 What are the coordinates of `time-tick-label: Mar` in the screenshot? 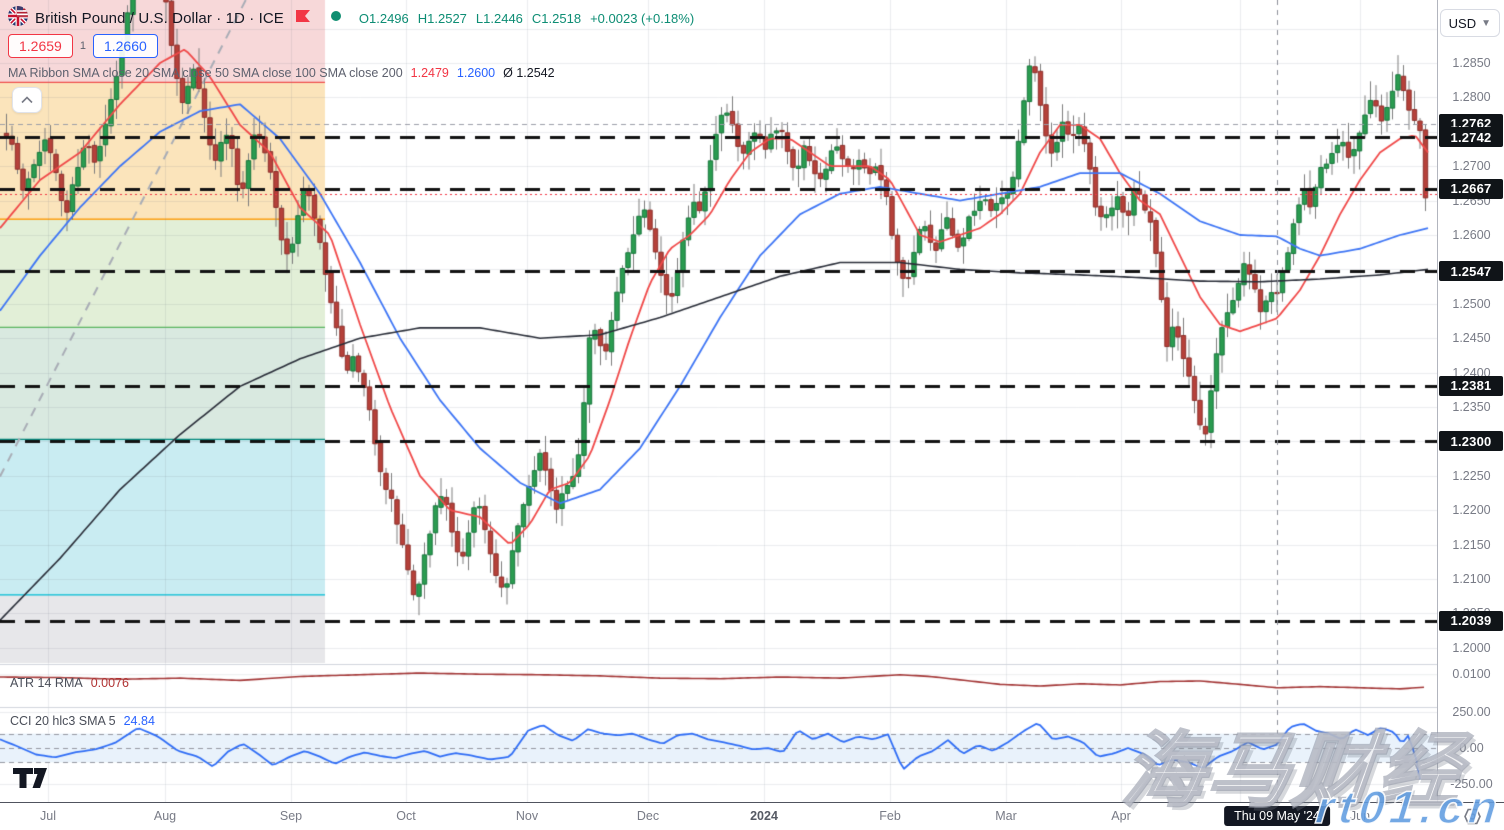 It's located at (1006, 816).